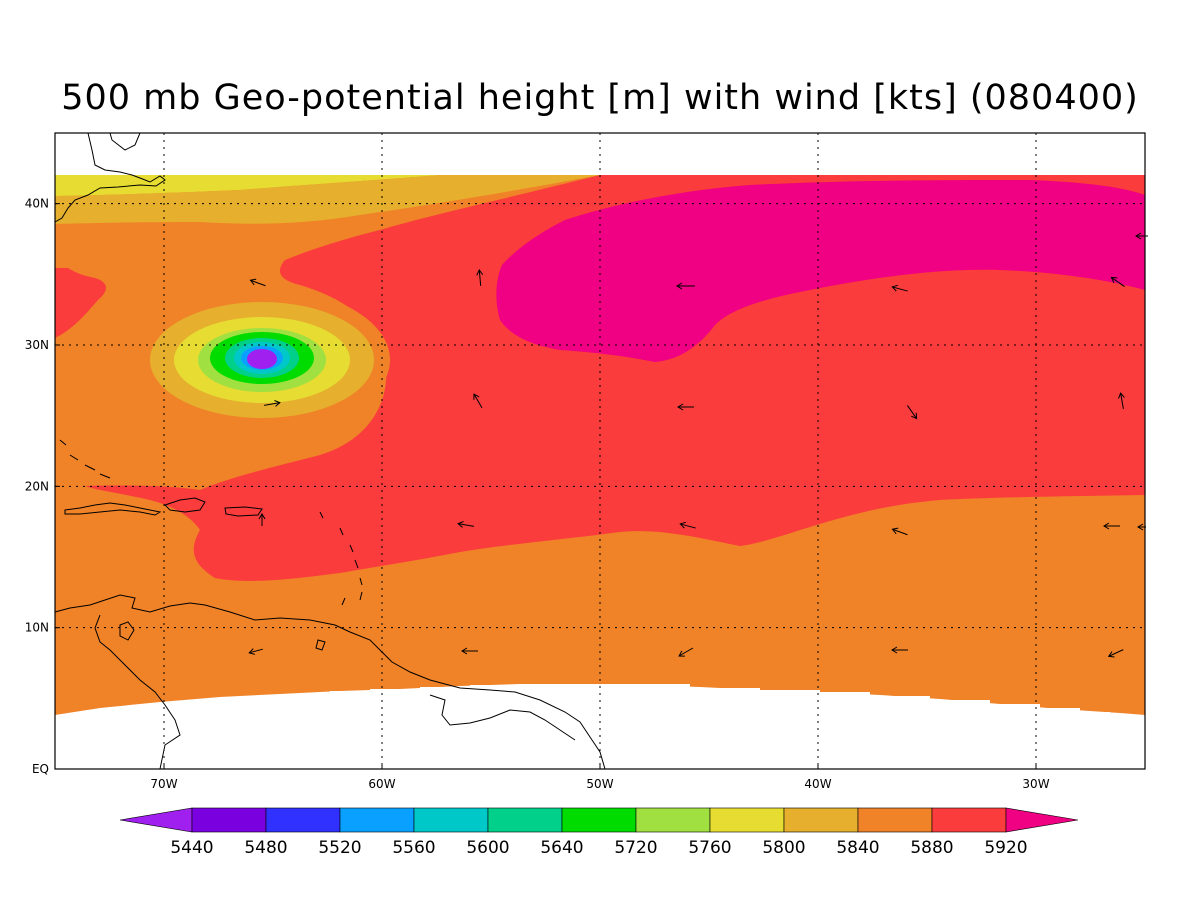 The width and height of the screenshot is (1200, 900). What do you see at coordinates (1005, 848) in the screenshot?
I see `colorbar-label: 5920` at bounding box center [1005, 848].